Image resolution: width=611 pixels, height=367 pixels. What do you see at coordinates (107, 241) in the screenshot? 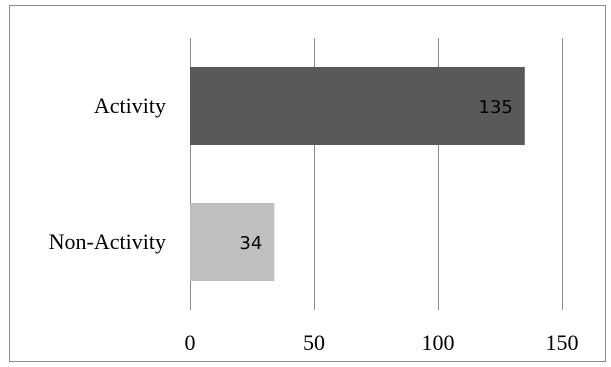
I see `category-label-non-activity: Non-Activity` at bounding box center [107, 241].